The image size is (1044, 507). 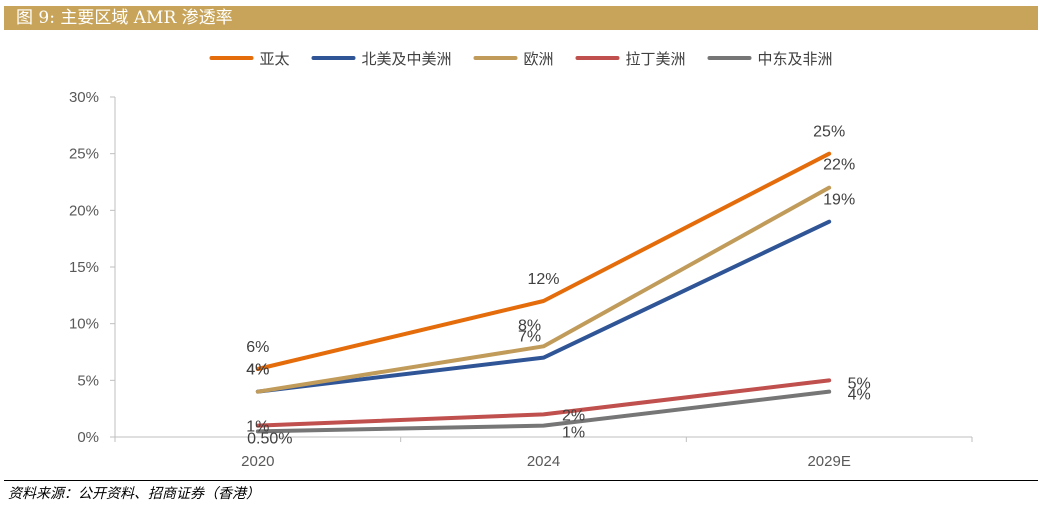 What do you see at coordinates (543, 279) in the screenshot?
I see `data-label: 12%` at bounding box center [543, 279].